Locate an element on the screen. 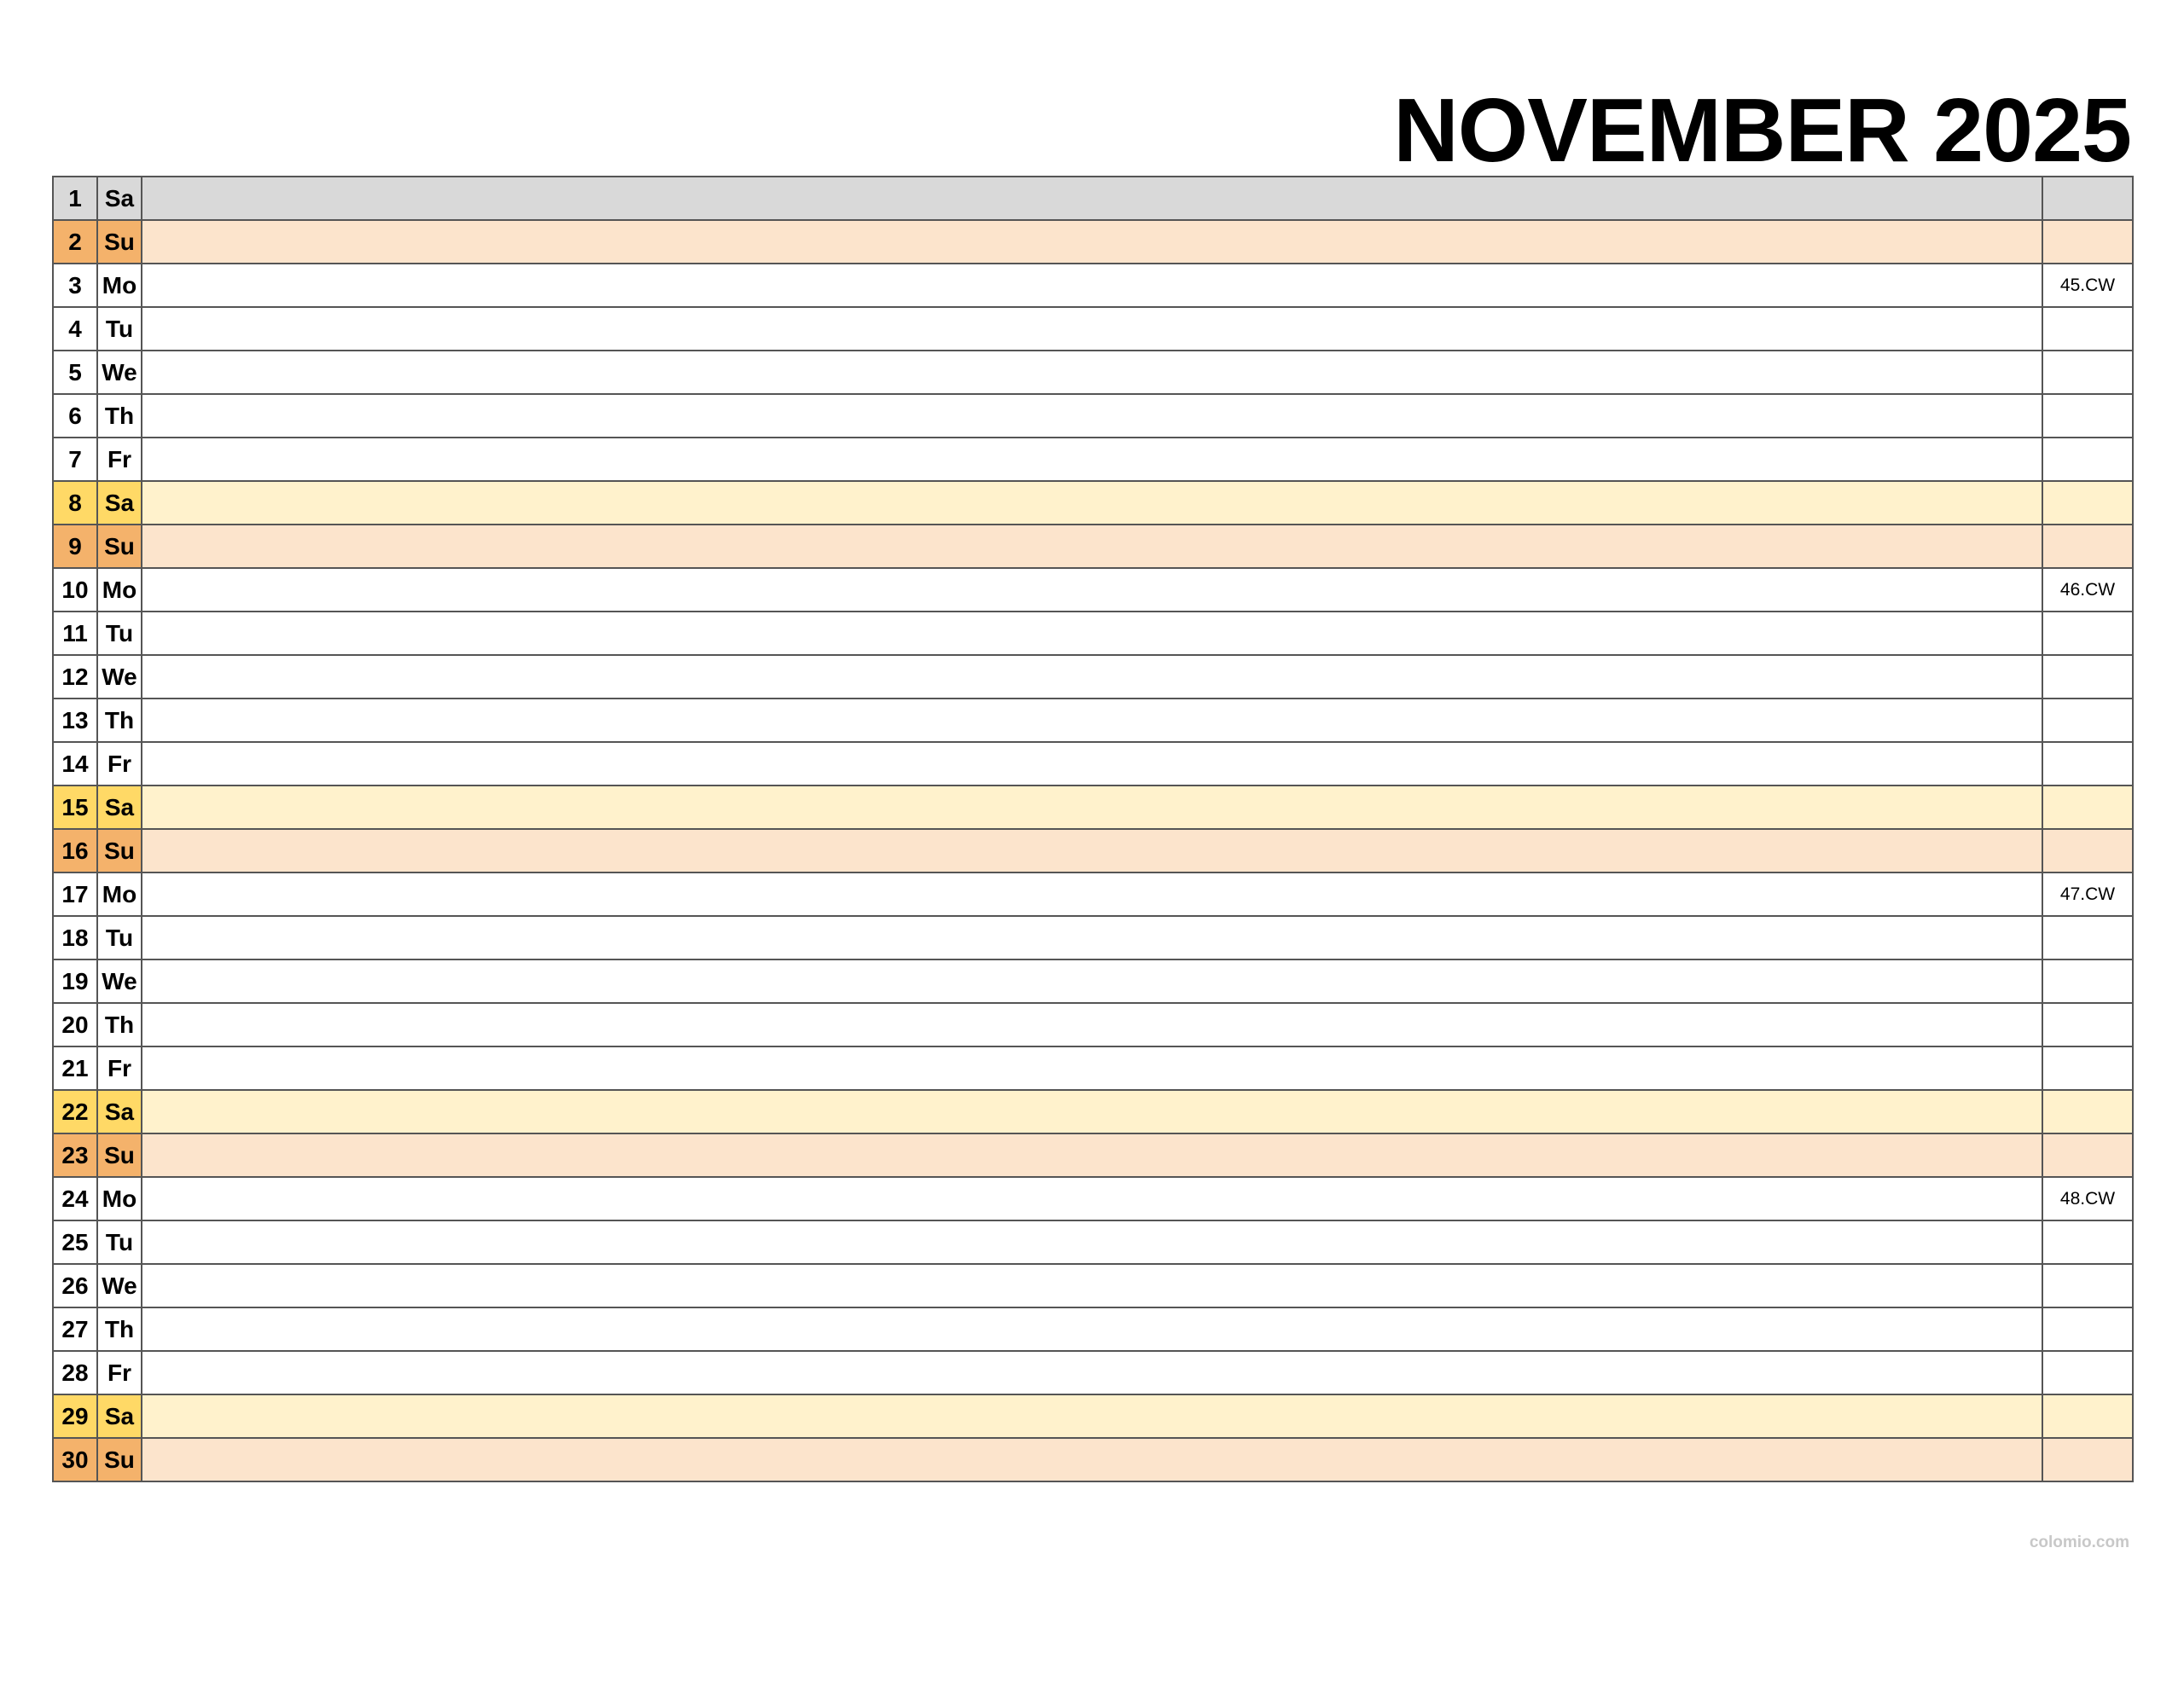 This screenshot has height=1687, width=2184. day-number: 12 is located at coordinates (75, 676).